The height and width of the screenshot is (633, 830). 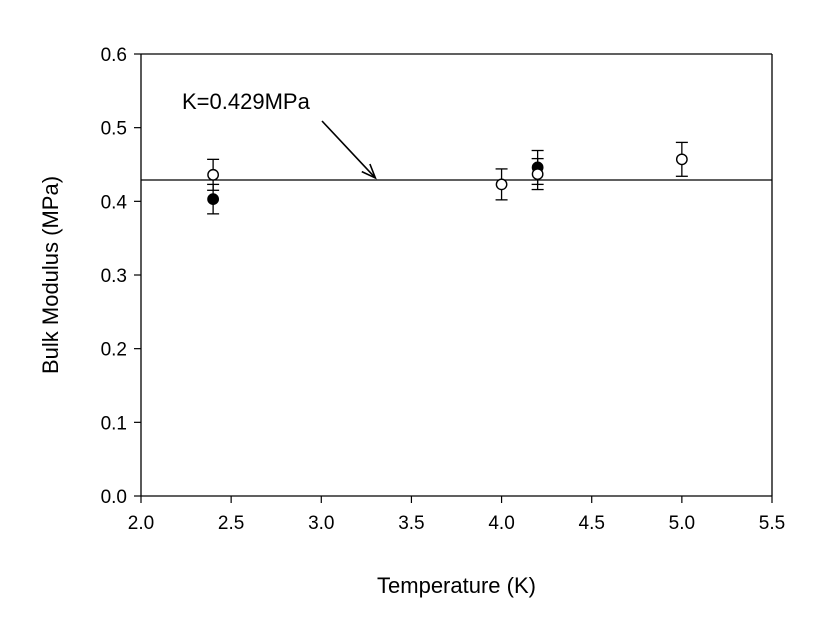 What do you see at coordinates (592, 523) in the screenshot?
I see `x-tick-label: 4.5` at bounding box center [592, 523].